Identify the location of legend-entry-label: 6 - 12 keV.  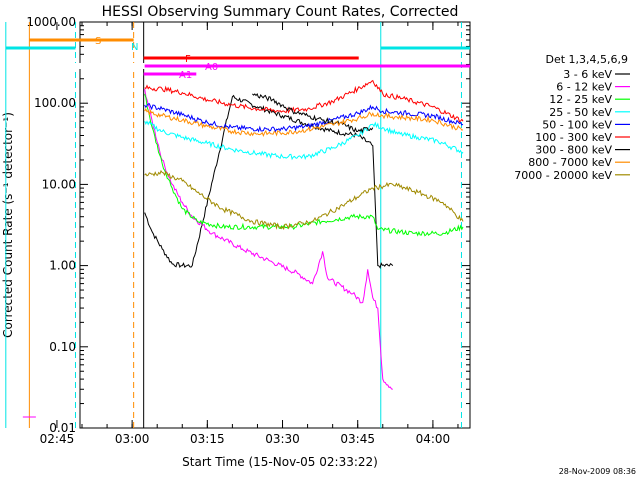
(584, 87).